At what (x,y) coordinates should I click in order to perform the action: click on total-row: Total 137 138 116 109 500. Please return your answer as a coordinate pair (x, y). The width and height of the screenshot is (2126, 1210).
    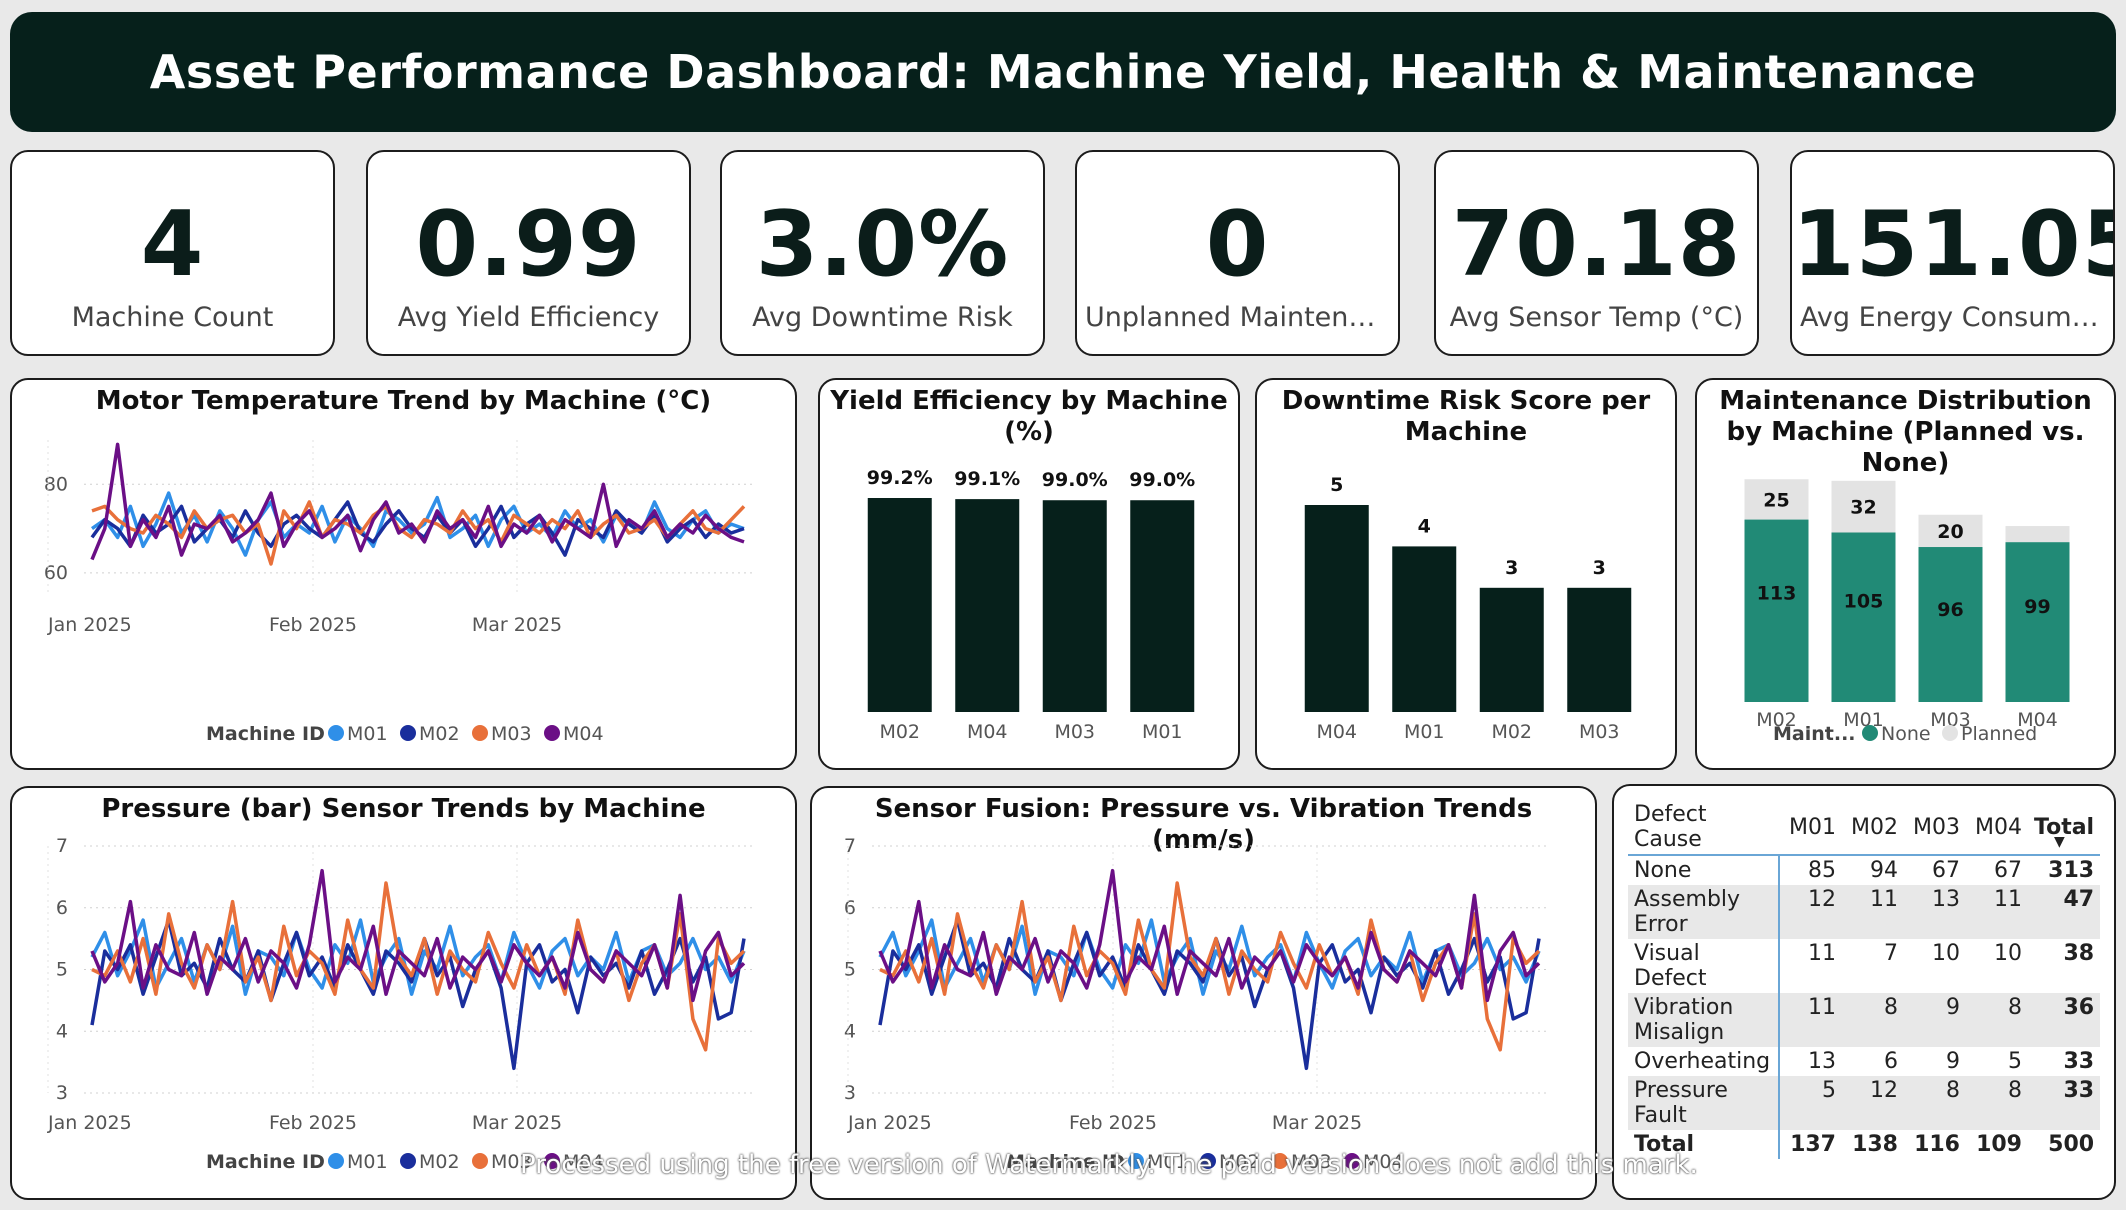
    Looking at the image, I should click on (1864, 1144).